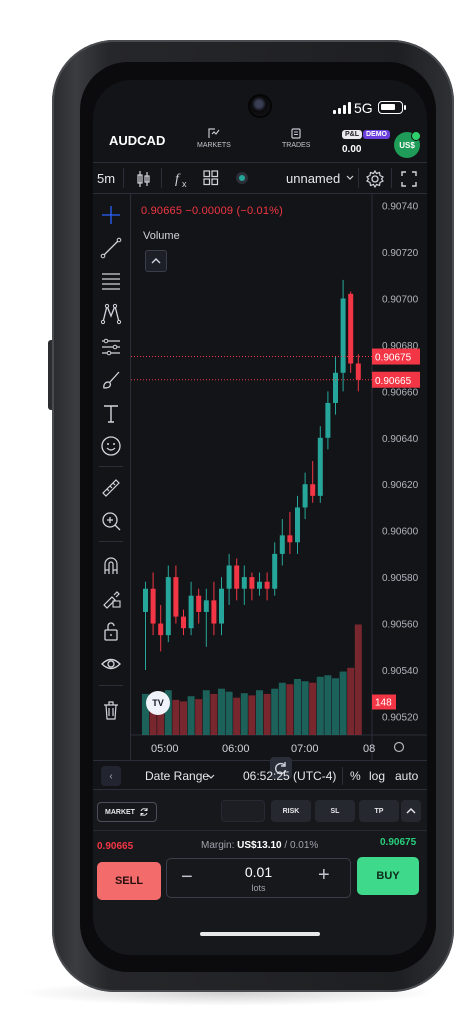 This screenshot has height=1034, width=464. I want to click on unlock-icon, so click(111, 631).